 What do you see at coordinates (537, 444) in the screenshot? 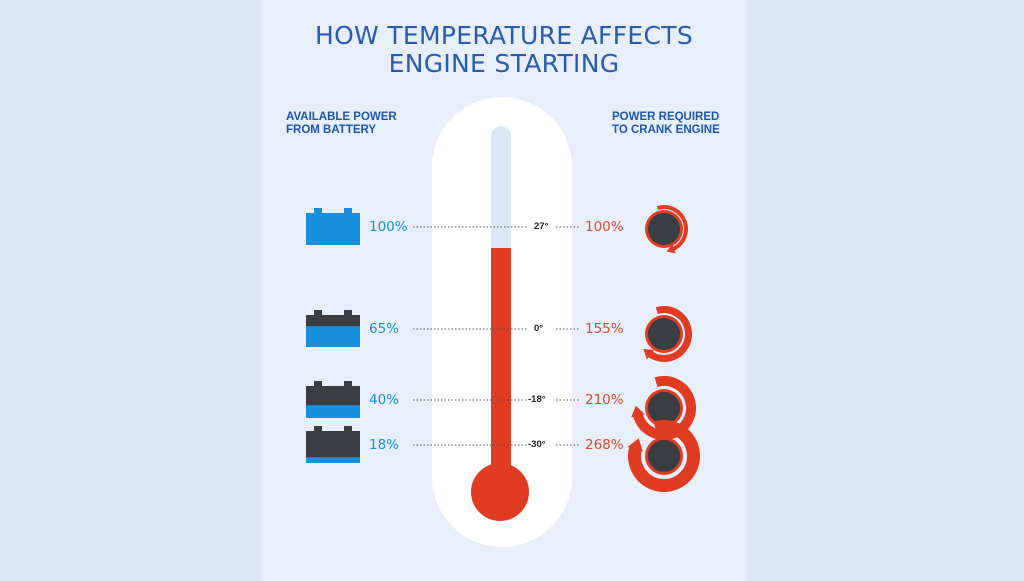
I see `temperature-label: -30°` at bounding box center [537, 444].